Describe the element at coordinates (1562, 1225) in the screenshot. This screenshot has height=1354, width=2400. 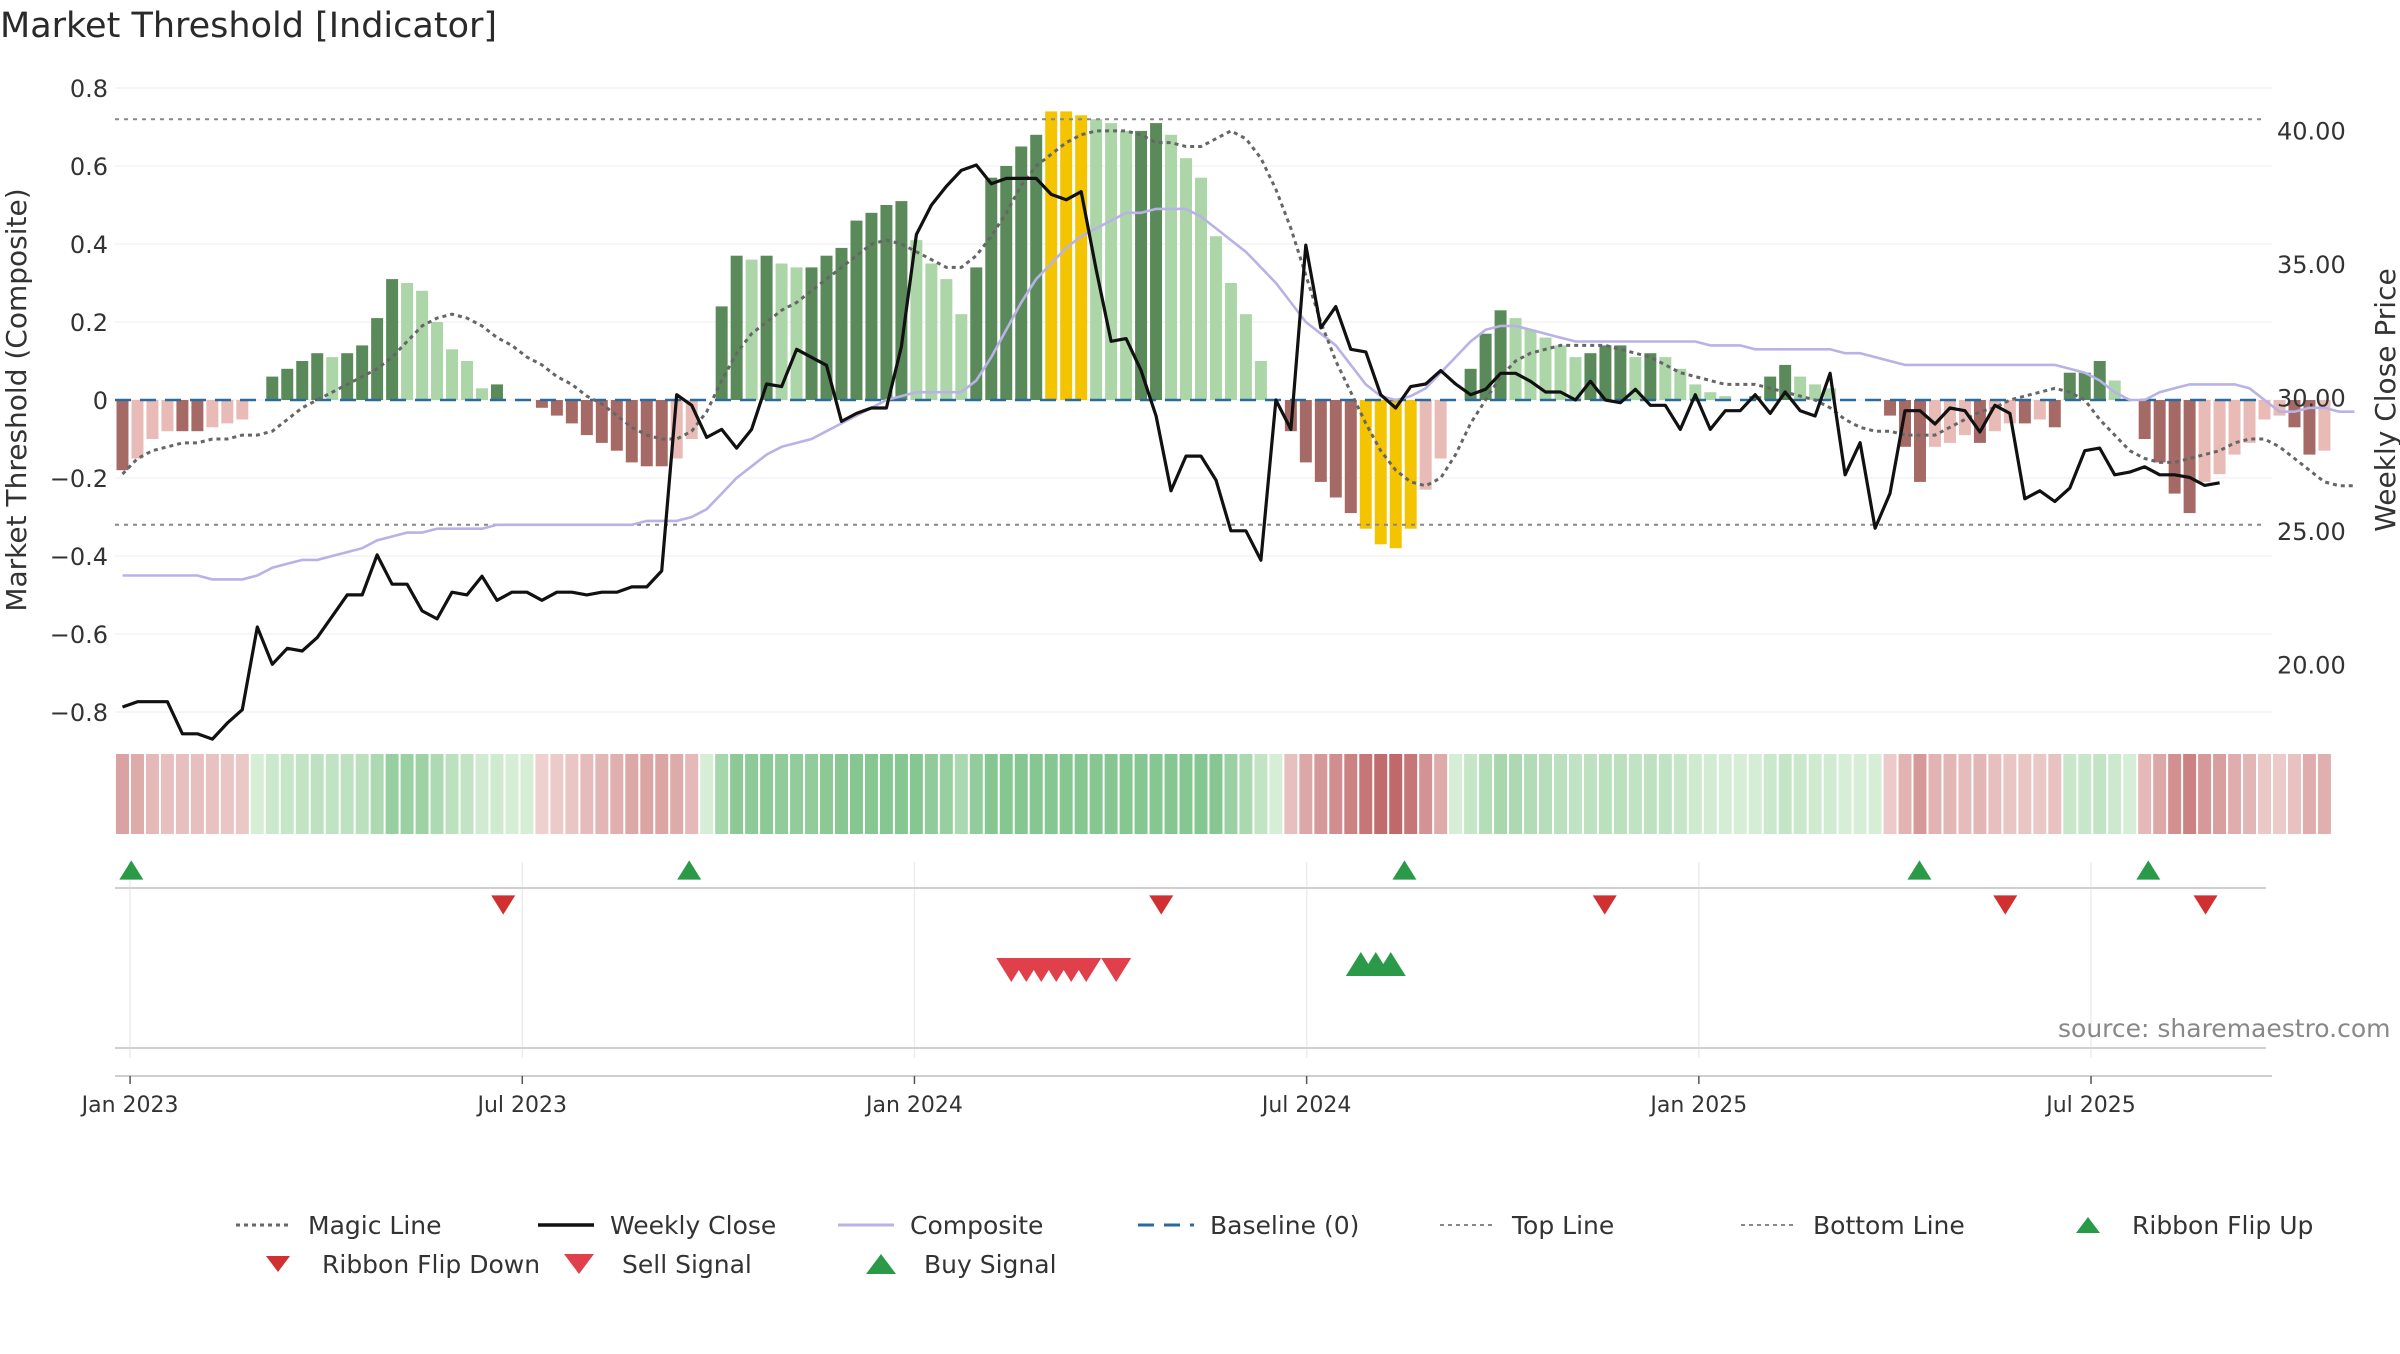
I see `legend-label: Top Line` at that location.